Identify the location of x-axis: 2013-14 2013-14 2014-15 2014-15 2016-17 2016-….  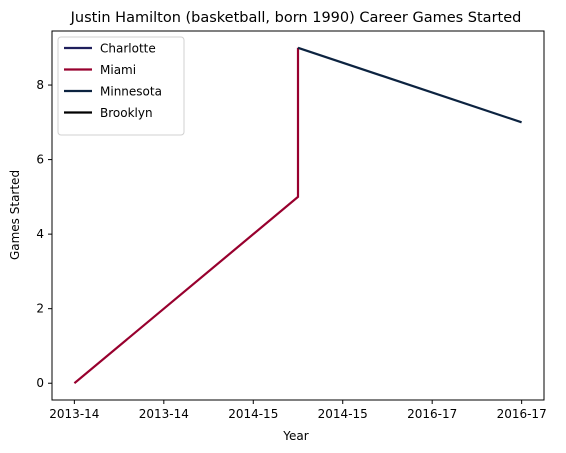
(298, 410).